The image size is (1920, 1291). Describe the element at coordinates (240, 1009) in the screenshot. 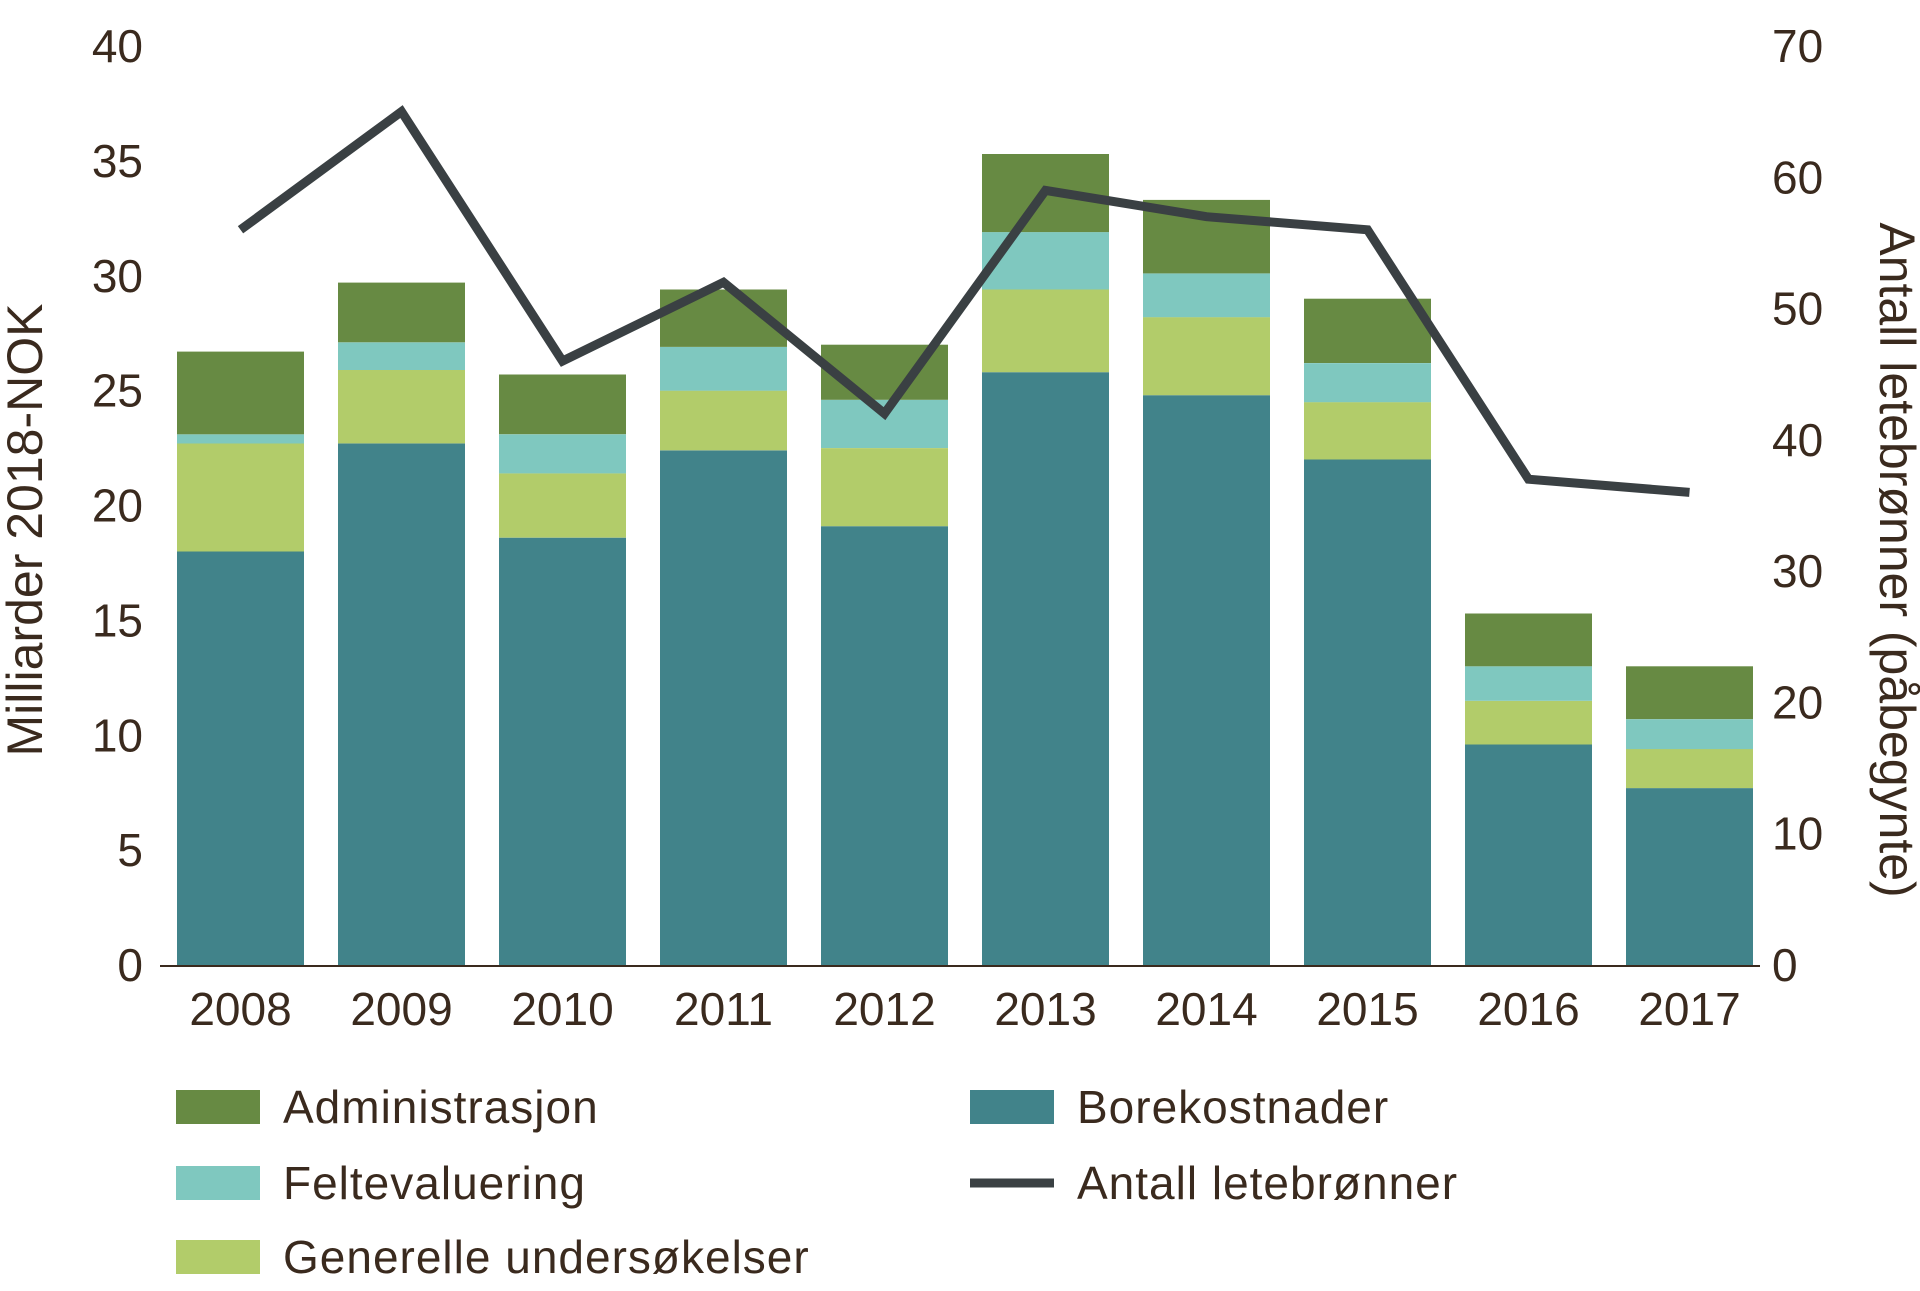

I see `x-tick-label: 2008` at that location.